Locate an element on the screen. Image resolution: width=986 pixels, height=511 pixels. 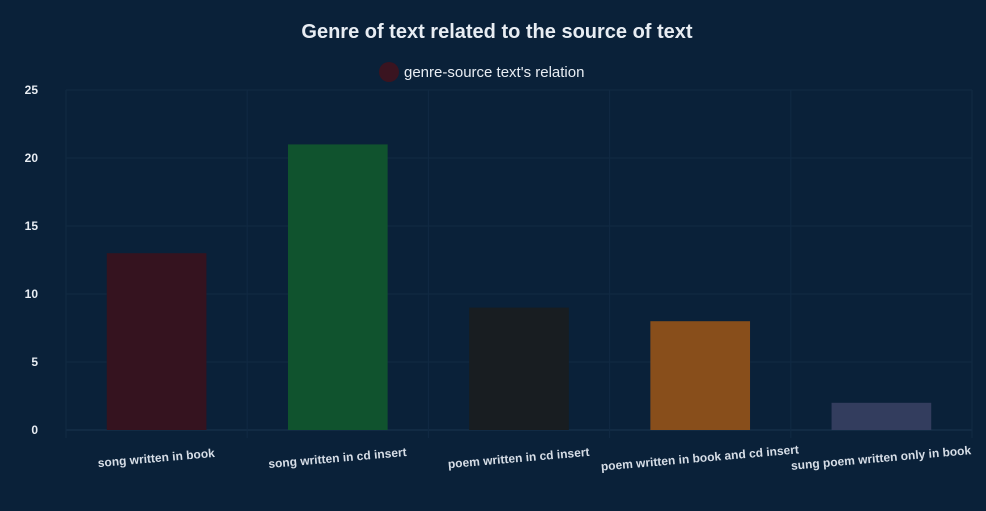
x-tick-label: song written in book is located at coordinates (156, 458).